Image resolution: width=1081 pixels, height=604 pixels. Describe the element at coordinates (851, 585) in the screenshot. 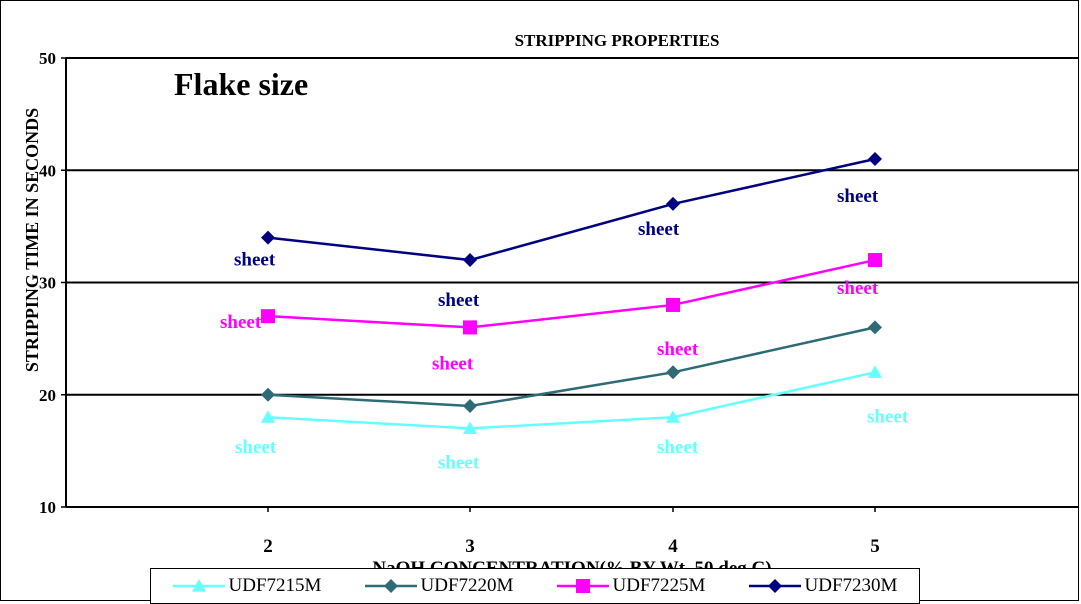

I see `legend-label: UDF7230M` at that location.